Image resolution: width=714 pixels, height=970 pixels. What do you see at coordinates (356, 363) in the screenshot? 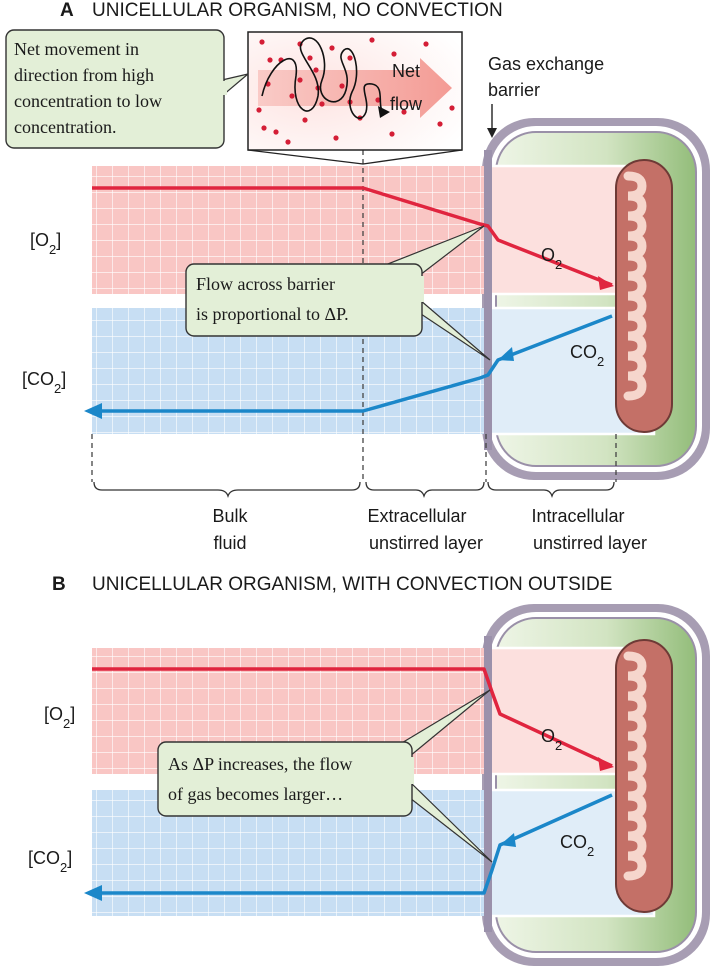
I see `co2-gradient-line-a` at bounding box center [356, 363].